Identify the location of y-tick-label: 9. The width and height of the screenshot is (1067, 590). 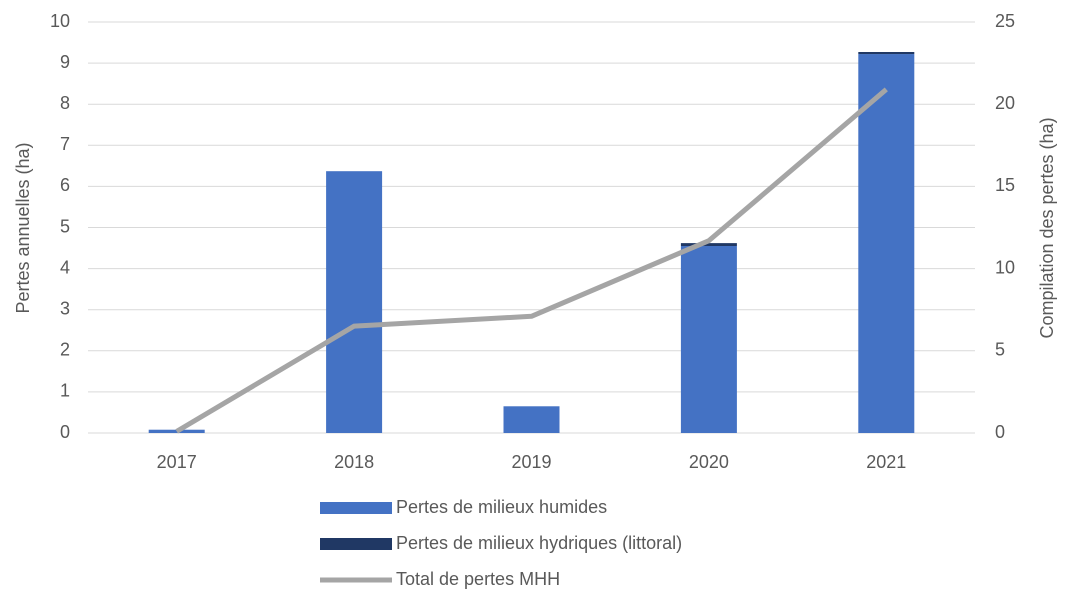
(65, 62).